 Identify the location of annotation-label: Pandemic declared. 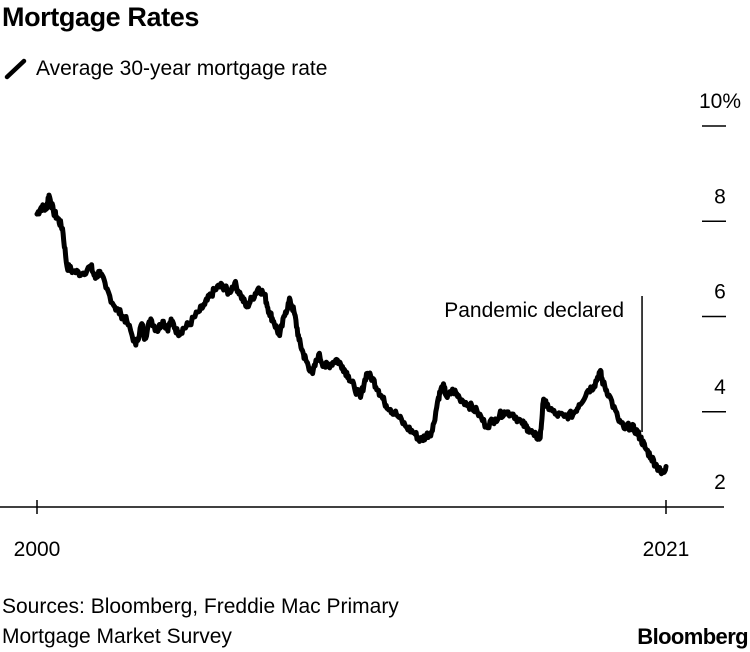
(534, 310).